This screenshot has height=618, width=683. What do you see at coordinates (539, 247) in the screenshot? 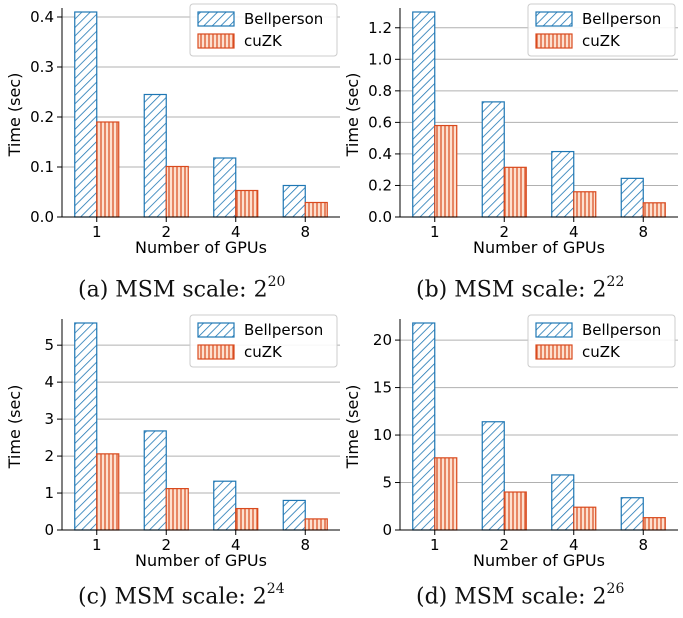
I see `x-axis-label-b: Number of GPUs` at bounding box center [539, 247].